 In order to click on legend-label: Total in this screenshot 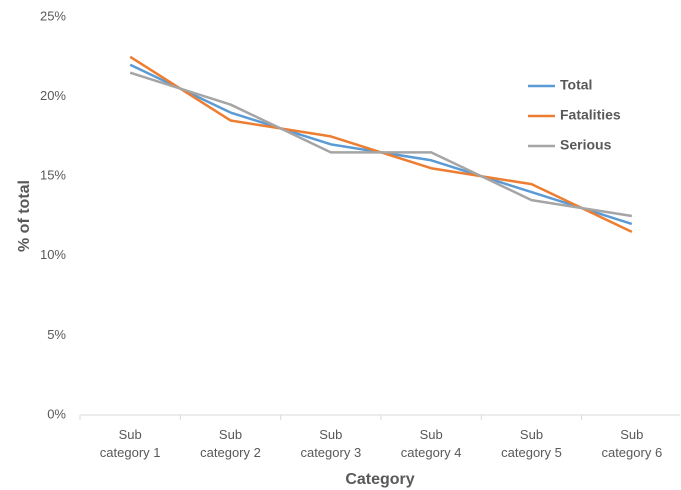, I will do `click(576, 85)`.